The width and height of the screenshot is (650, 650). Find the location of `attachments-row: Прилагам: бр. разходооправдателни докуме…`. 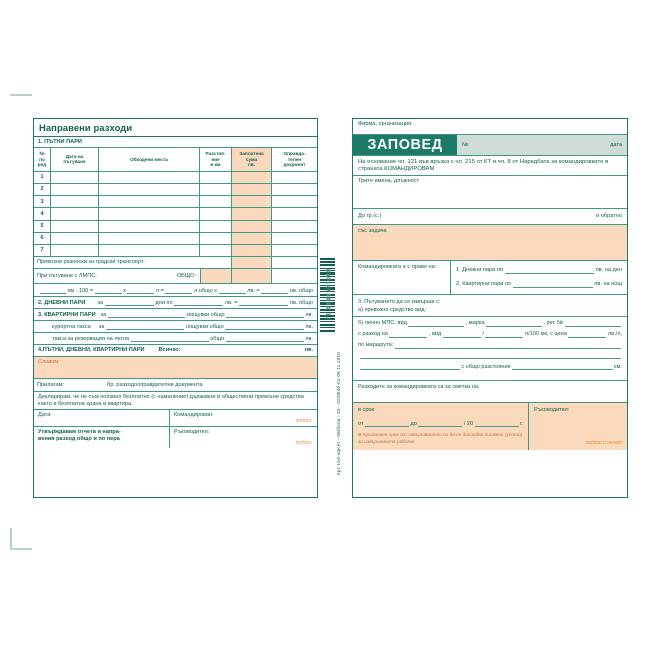

attachments-row: Прилагам: бр. разходооправдателни докуме… is located at coordinates (175, 386).